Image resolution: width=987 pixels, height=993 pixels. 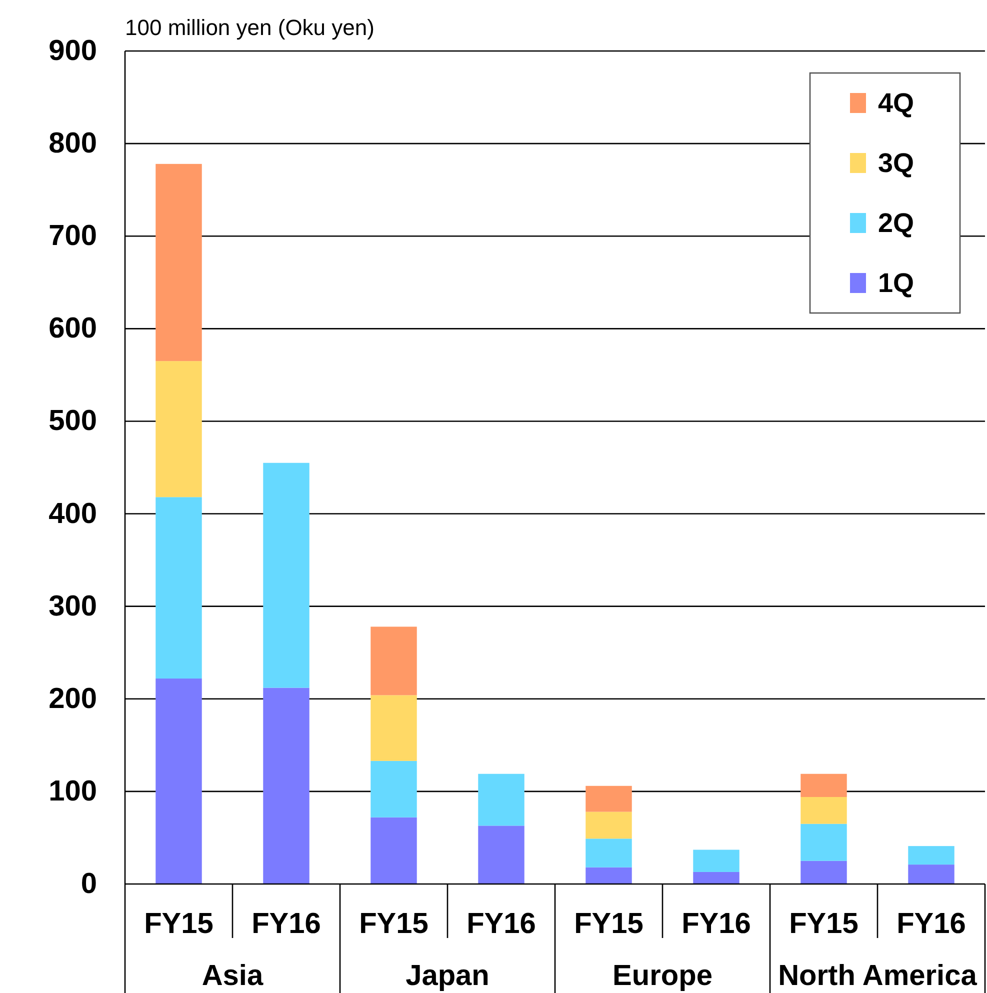 What do you see at coordinates (72, 236) in the screenshot?
I see `y-tick-label: 700` at bounding box center [72, 236].